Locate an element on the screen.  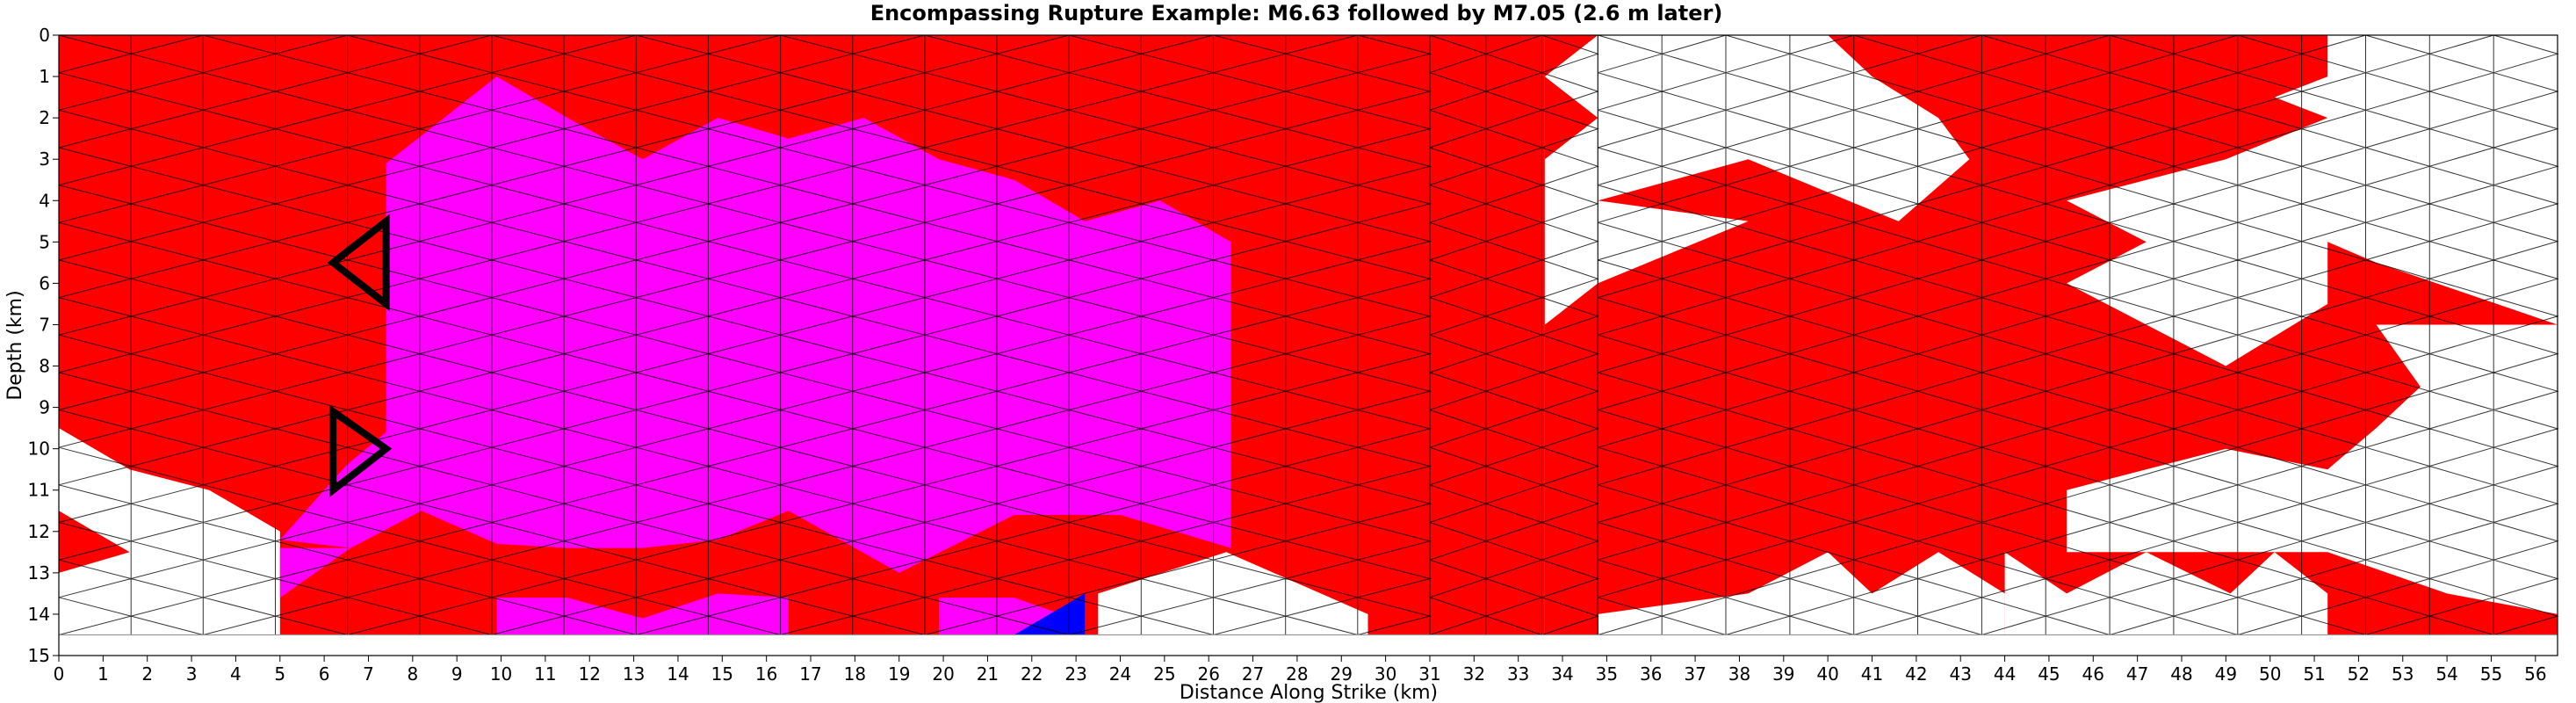
x-tick-label-22: 22 is located at coordinates (1032, 674).